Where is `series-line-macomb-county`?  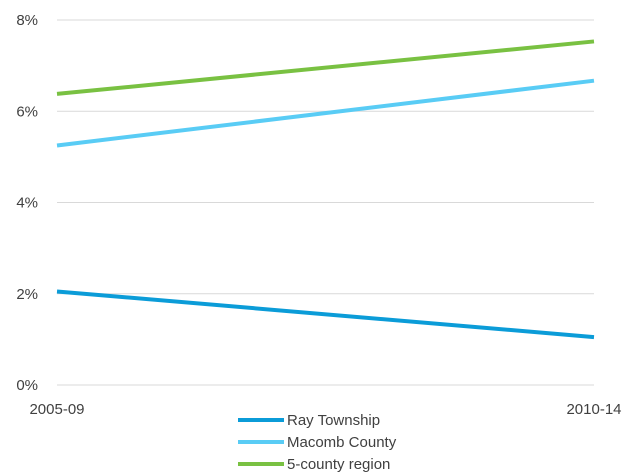
series-line-macomb-county is located at coordinates (325, 113).